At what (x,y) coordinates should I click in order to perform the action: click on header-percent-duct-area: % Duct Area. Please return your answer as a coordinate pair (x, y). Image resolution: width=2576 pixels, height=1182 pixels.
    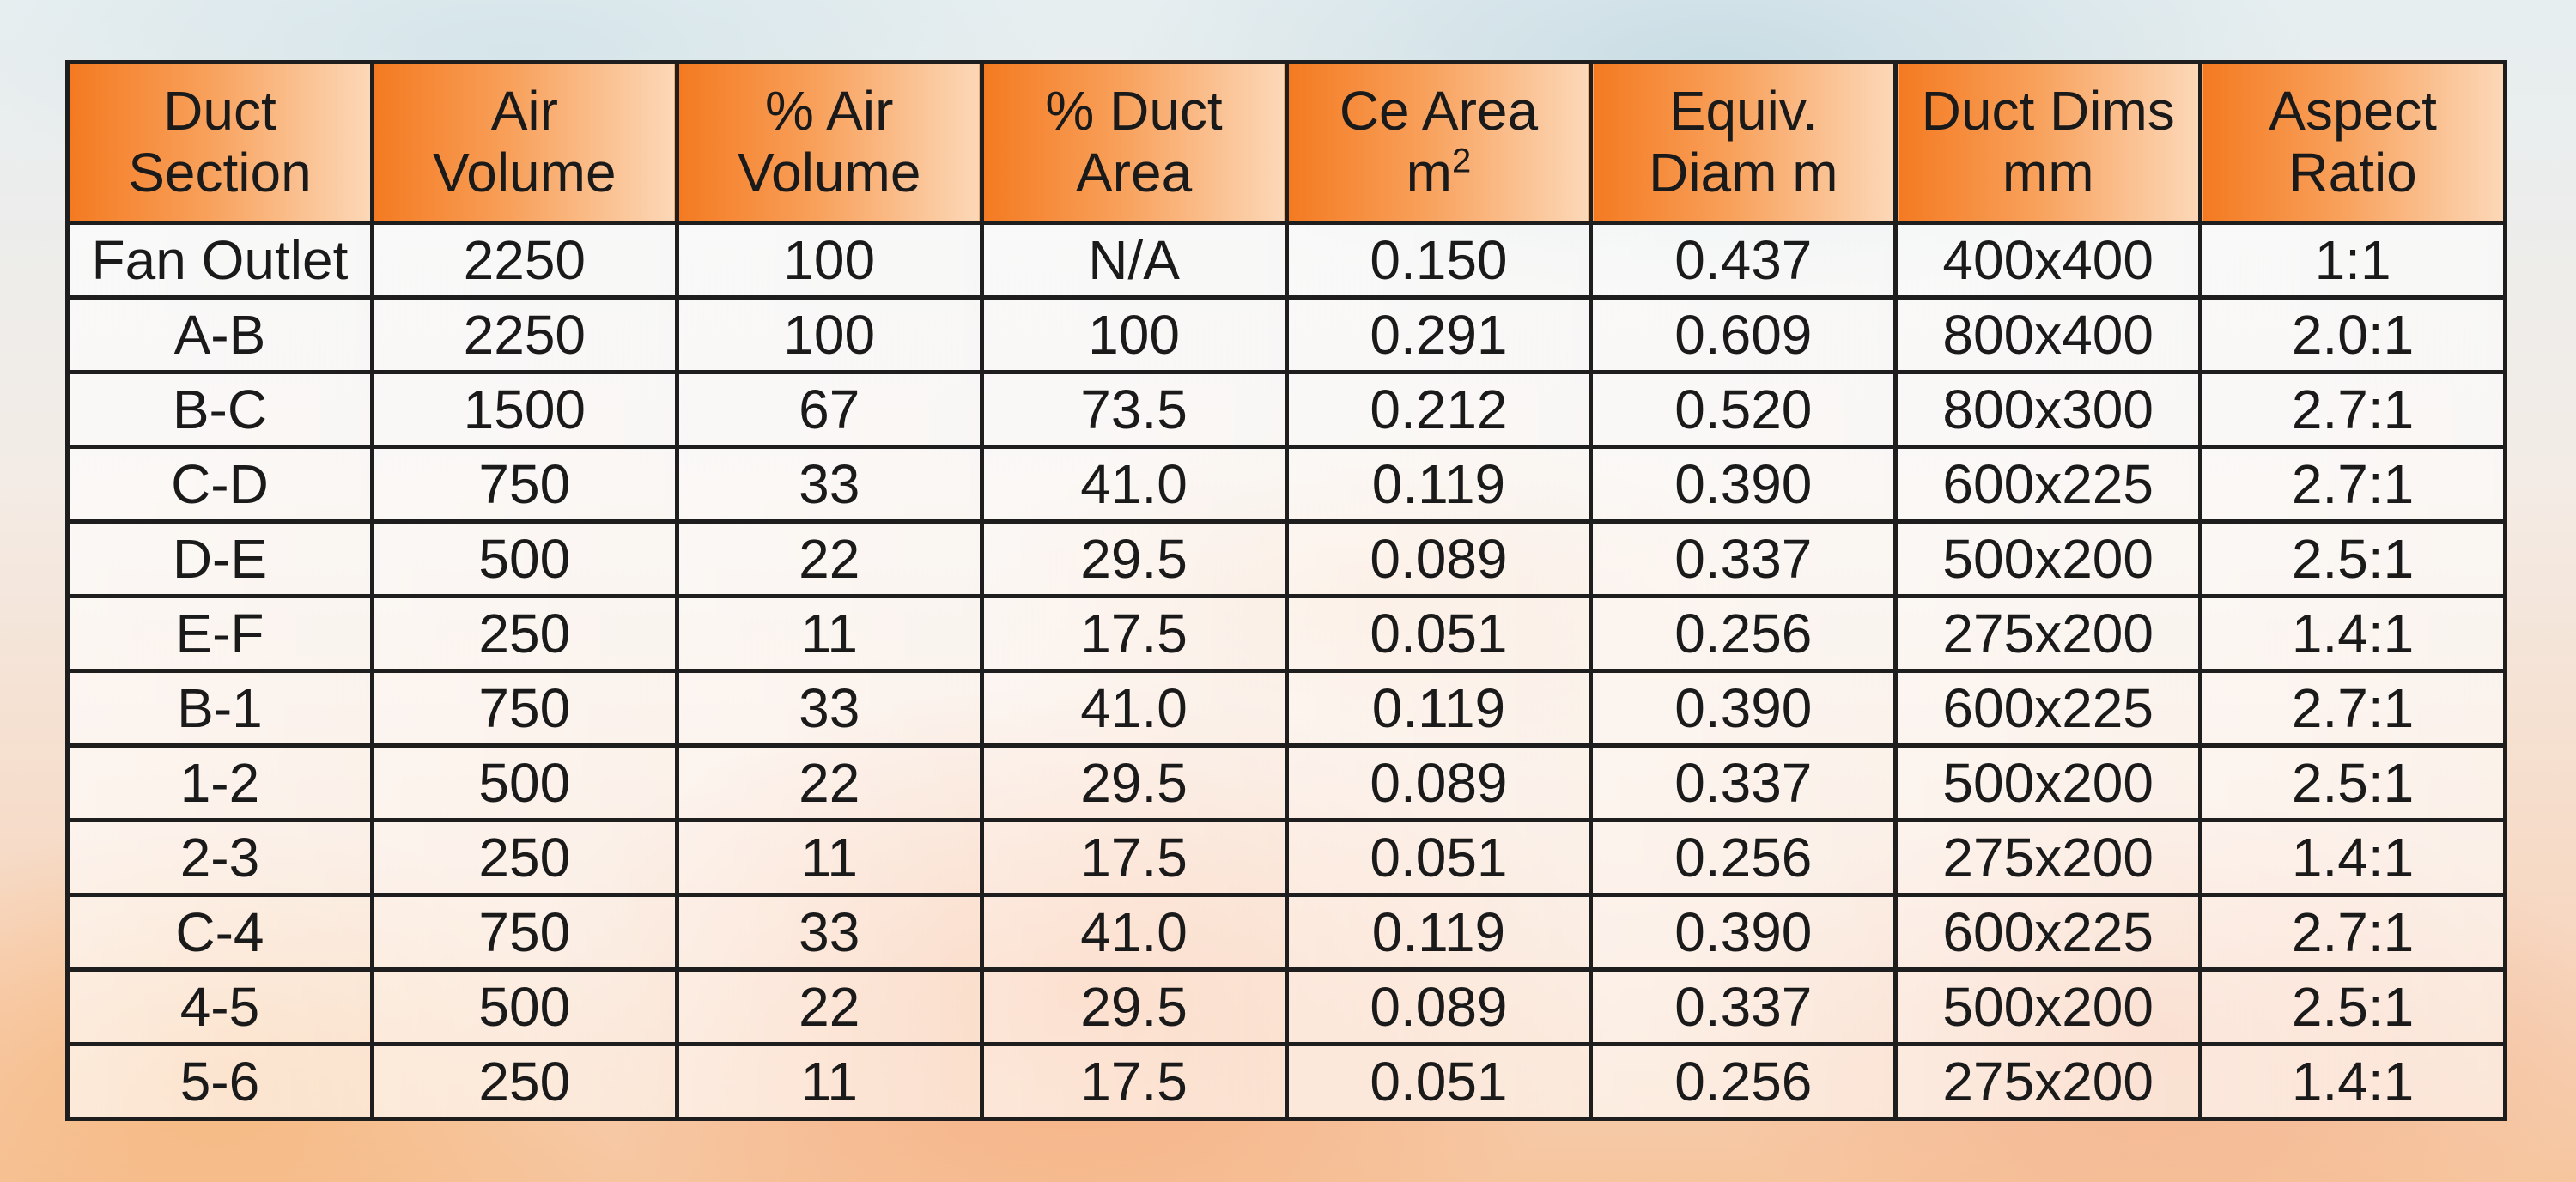
    Looking at the image, I should click on (1134, 142).